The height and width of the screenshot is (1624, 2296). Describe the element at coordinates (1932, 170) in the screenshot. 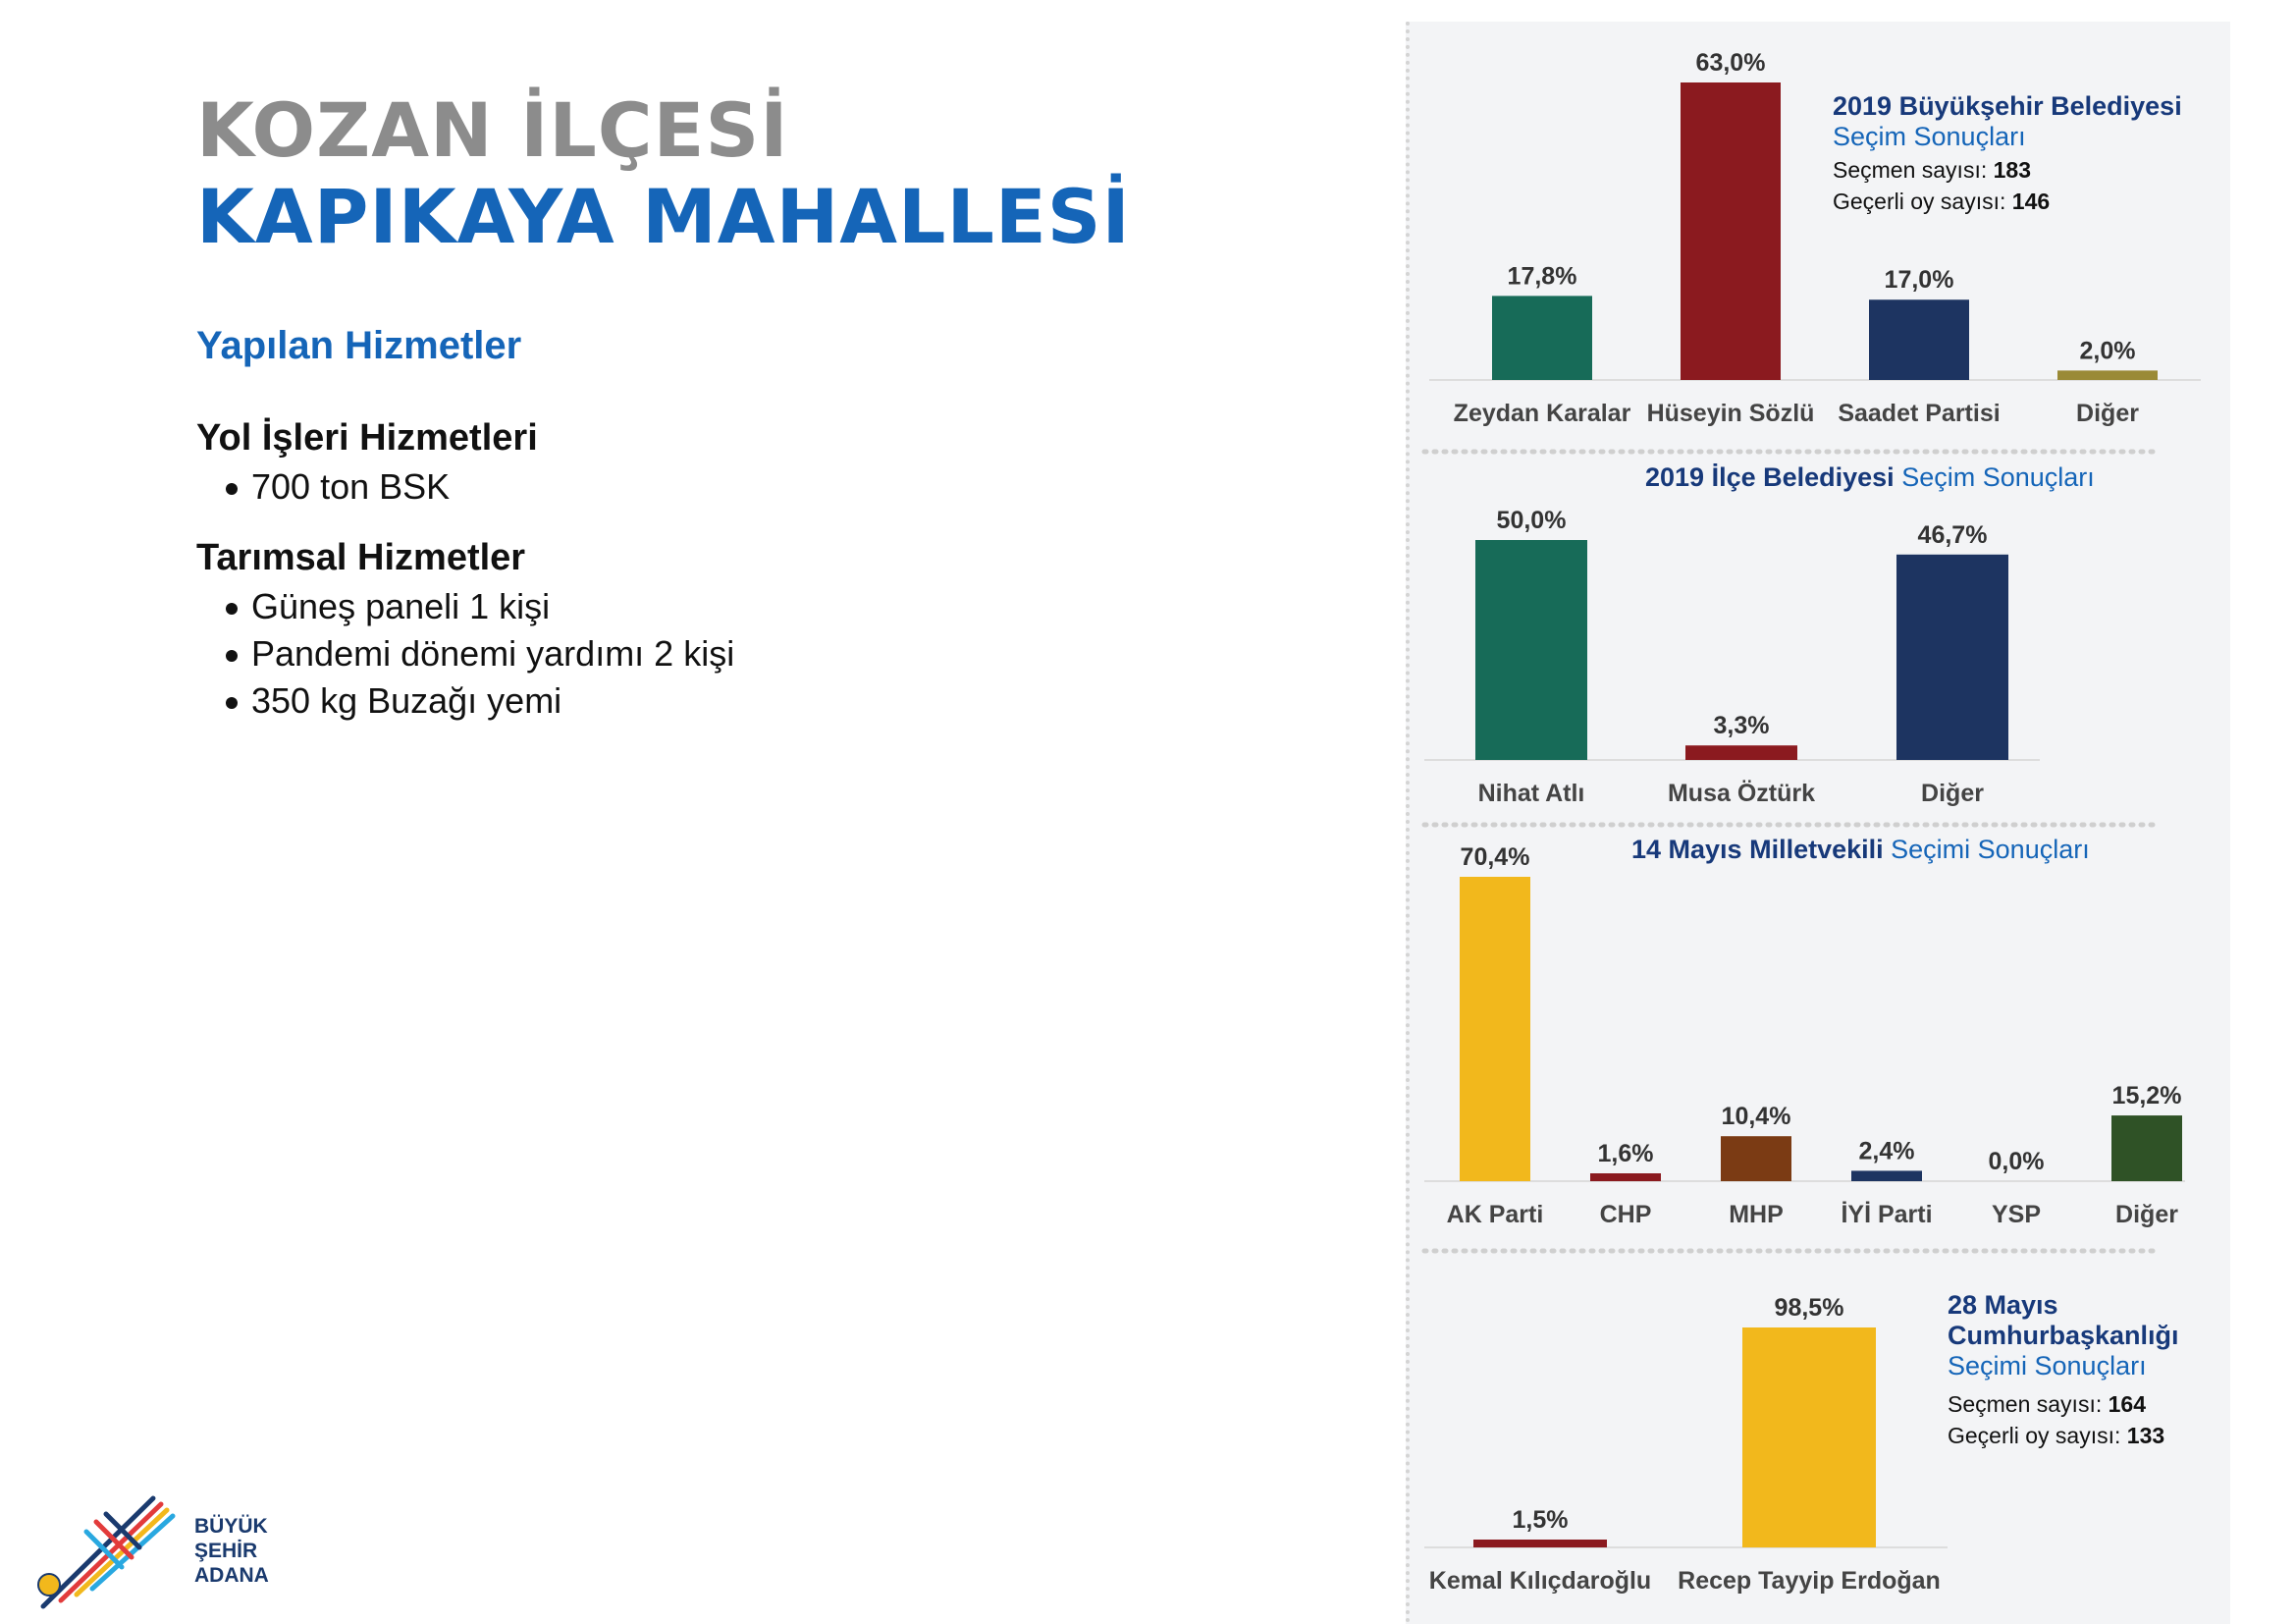

I see `chart-info-line: Seçmen sayısı: 183` at that location.